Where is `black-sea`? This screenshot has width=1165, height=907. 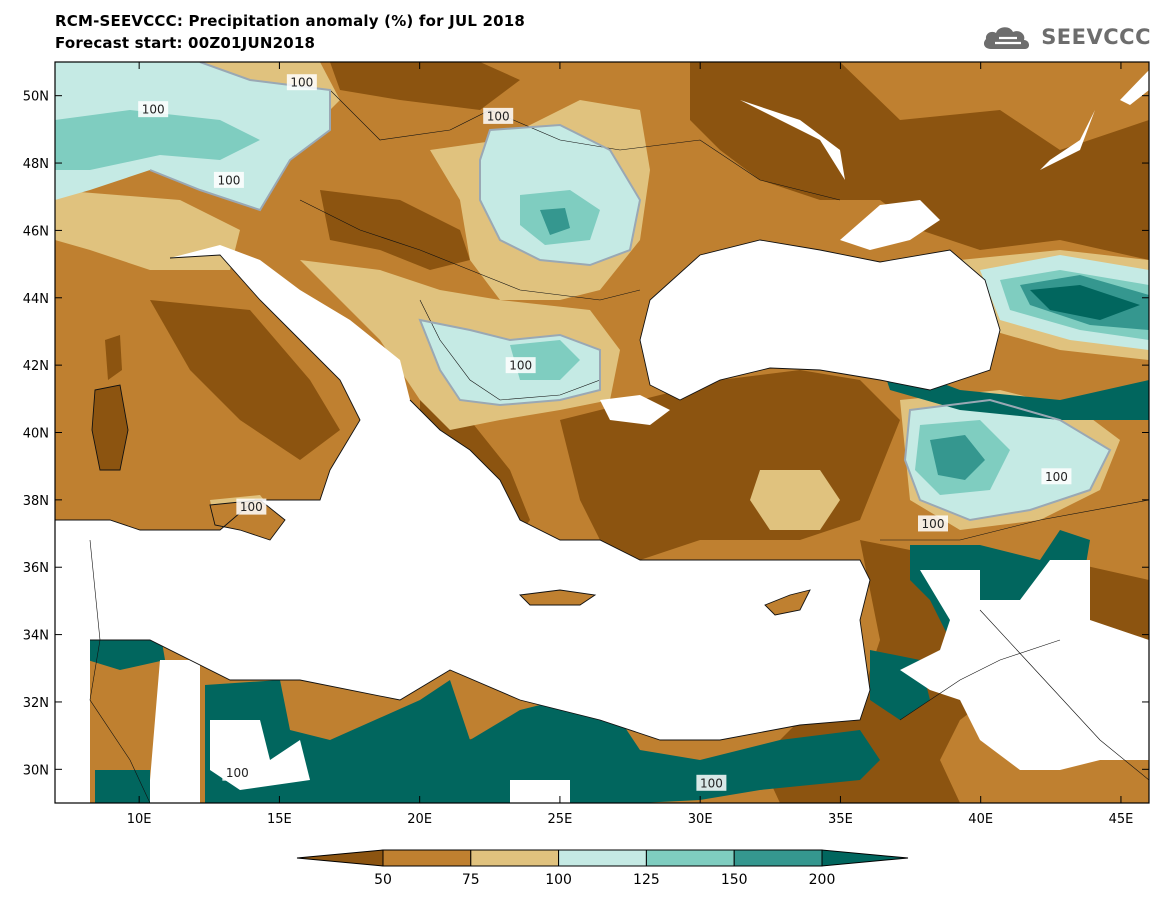 black-sea is located at coordinates (820, 320).